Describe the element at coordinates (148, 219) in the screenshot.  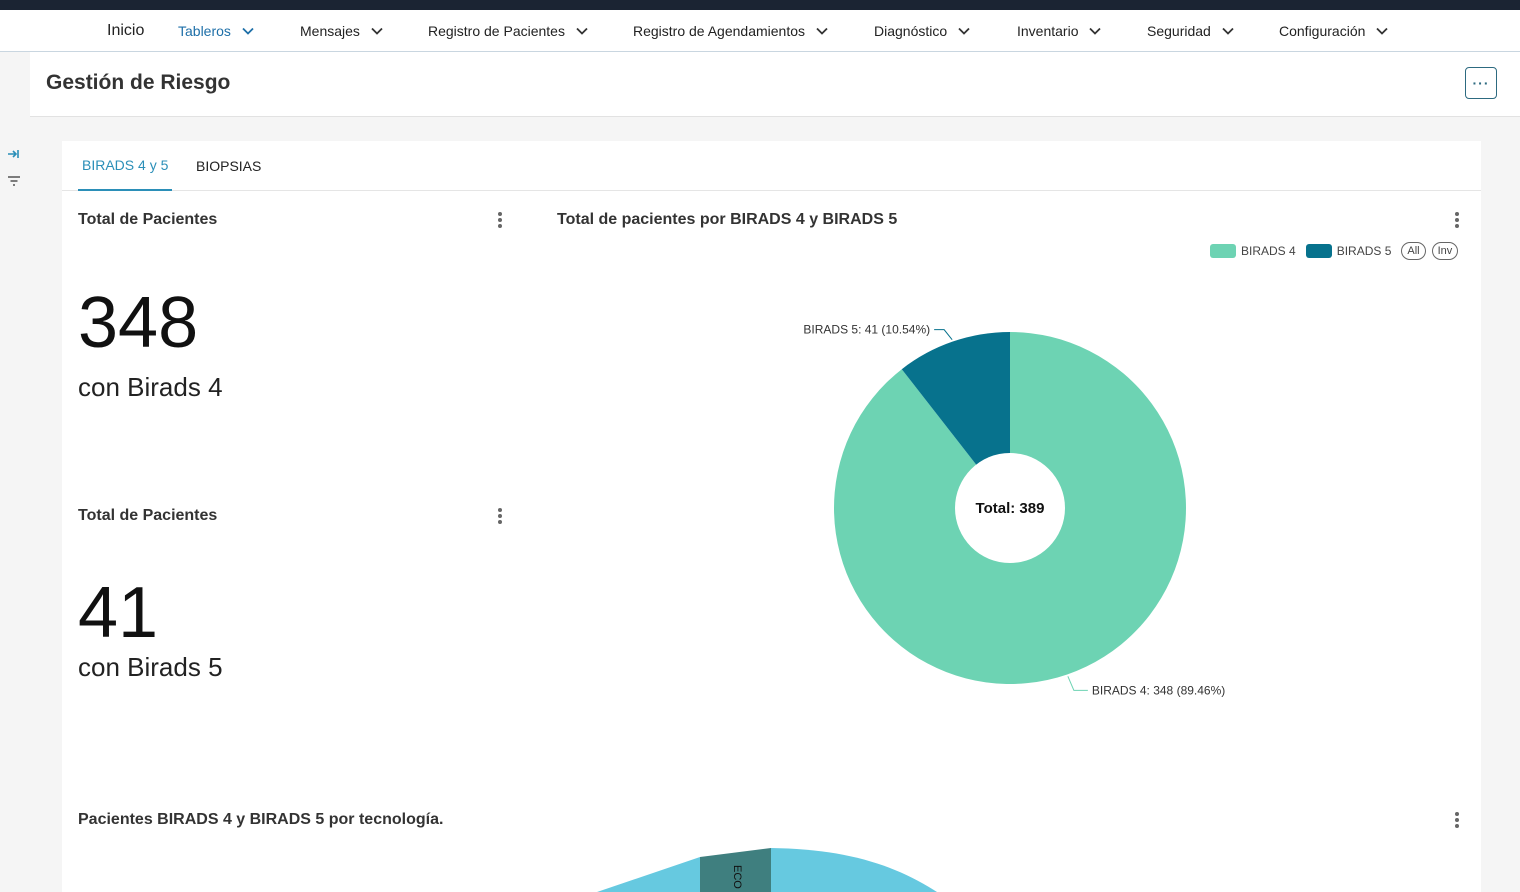
I see `card-title-birads4: Total de Pacientes` at that location.